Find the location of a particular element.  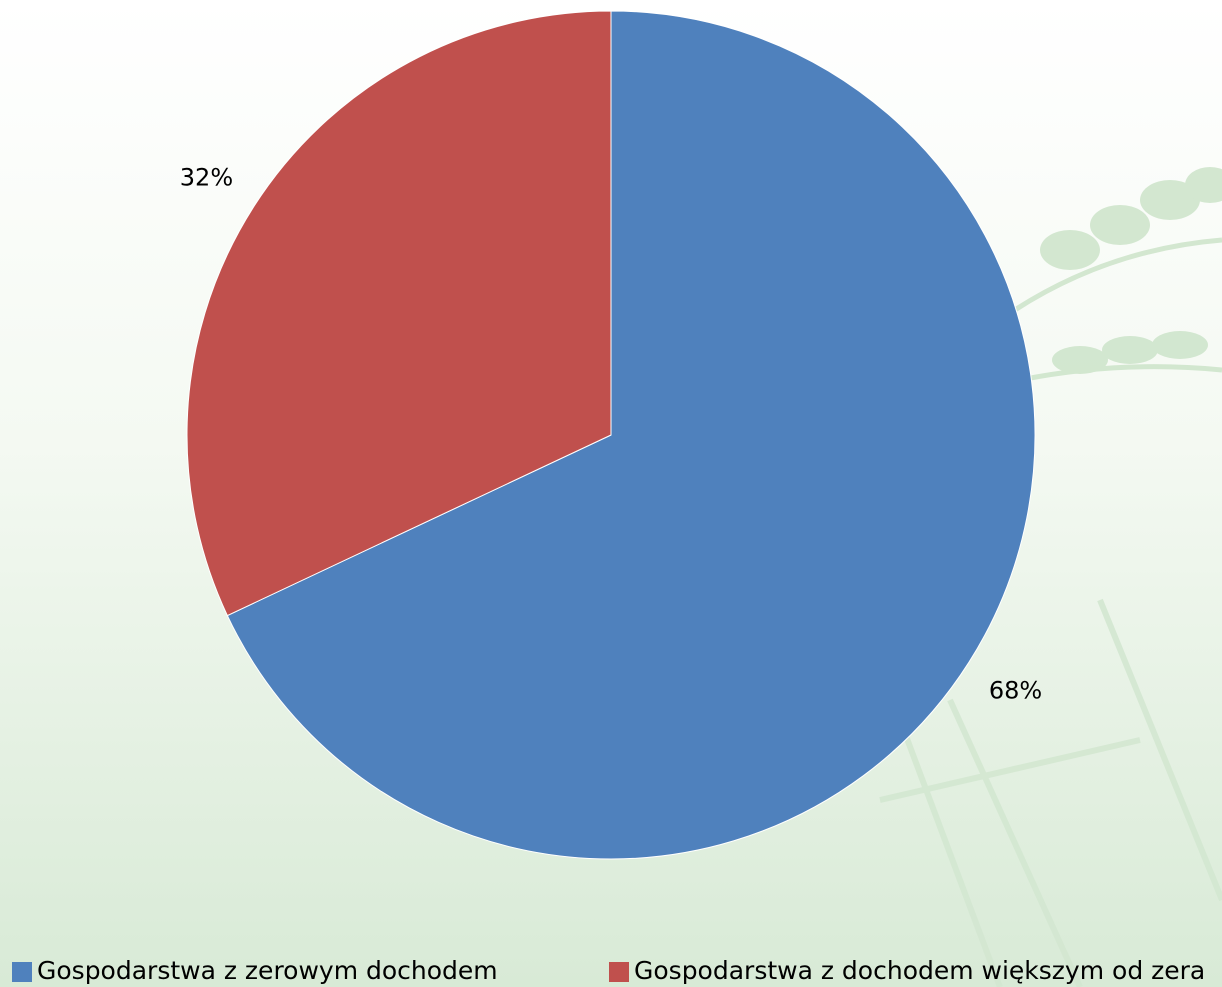

data-label: 68% is located at coordinates (1015, 691).